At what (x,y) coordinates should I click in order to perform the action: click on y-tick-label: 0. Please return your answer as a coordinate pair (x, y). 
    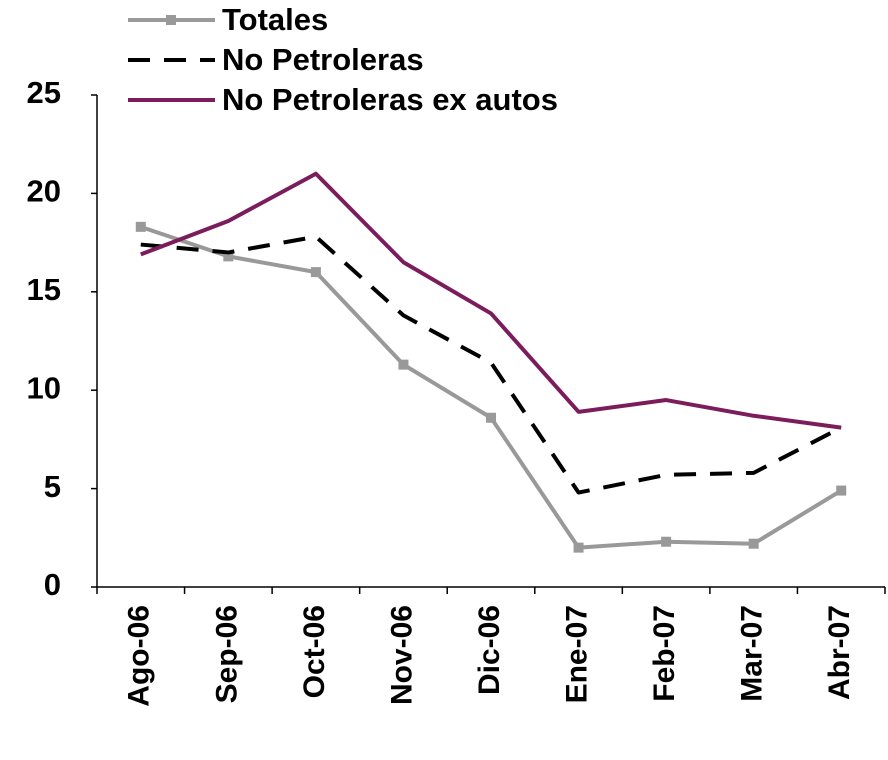
    Looking at the image, I should click on (52, 584).